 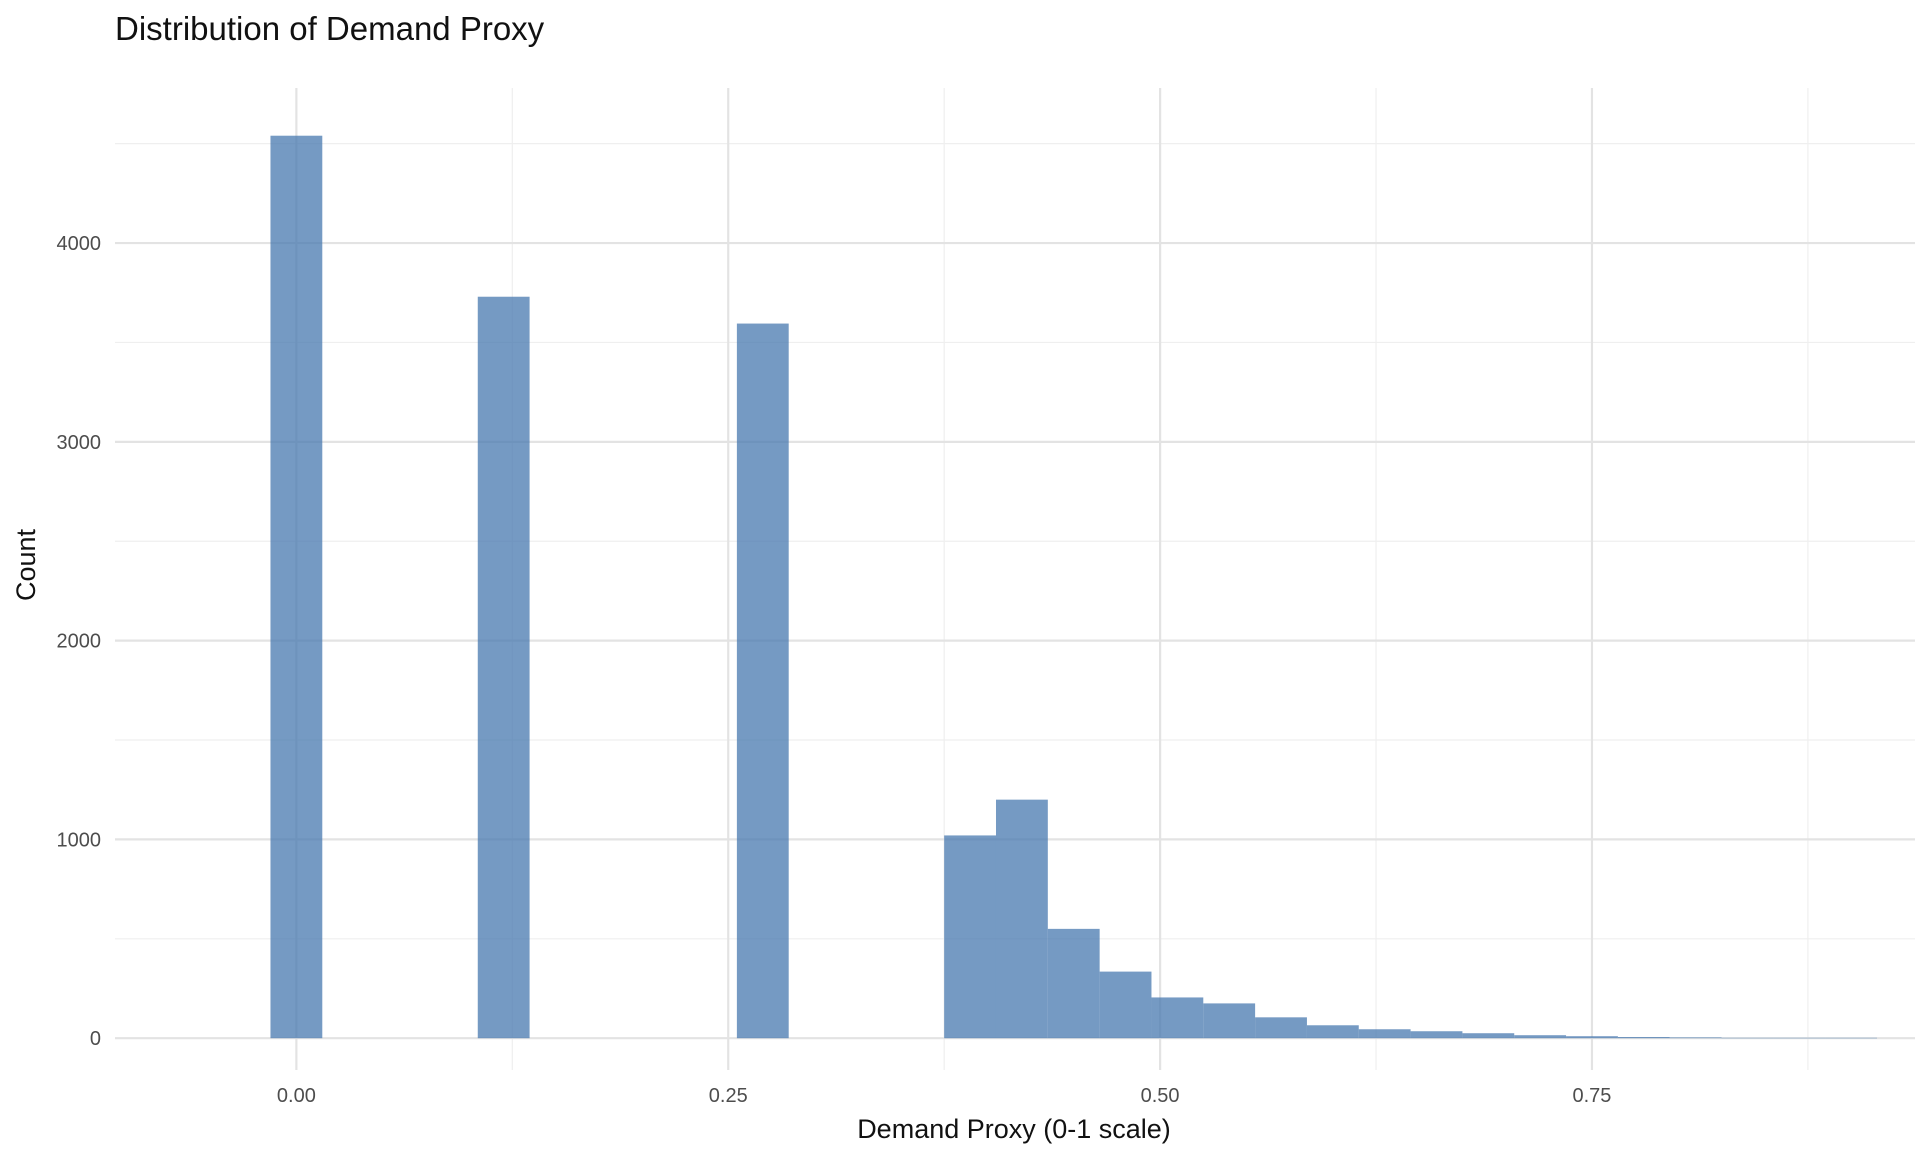 What do you see at coordinates (79, 443) in the screenshot?
I see `y-tick-label-3: 3000` at bounding box center [79, 443].